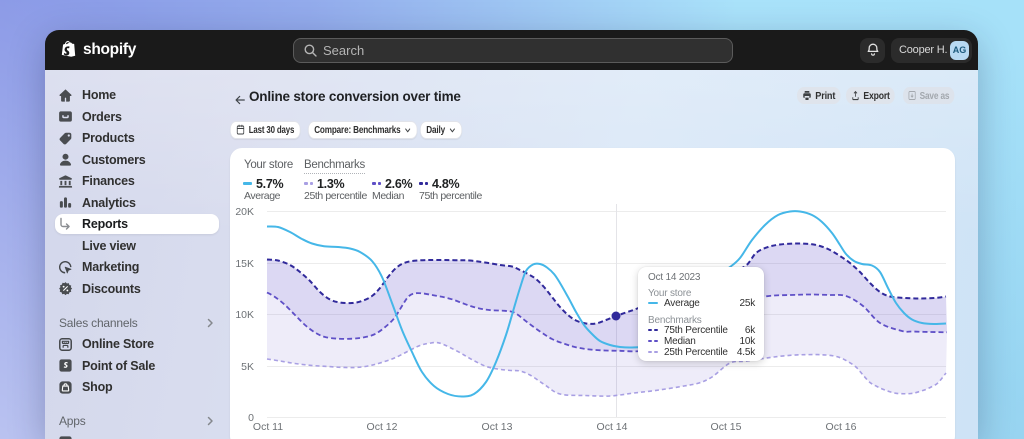  I want to click on svg-text: Oct 16, so click(841, 427).